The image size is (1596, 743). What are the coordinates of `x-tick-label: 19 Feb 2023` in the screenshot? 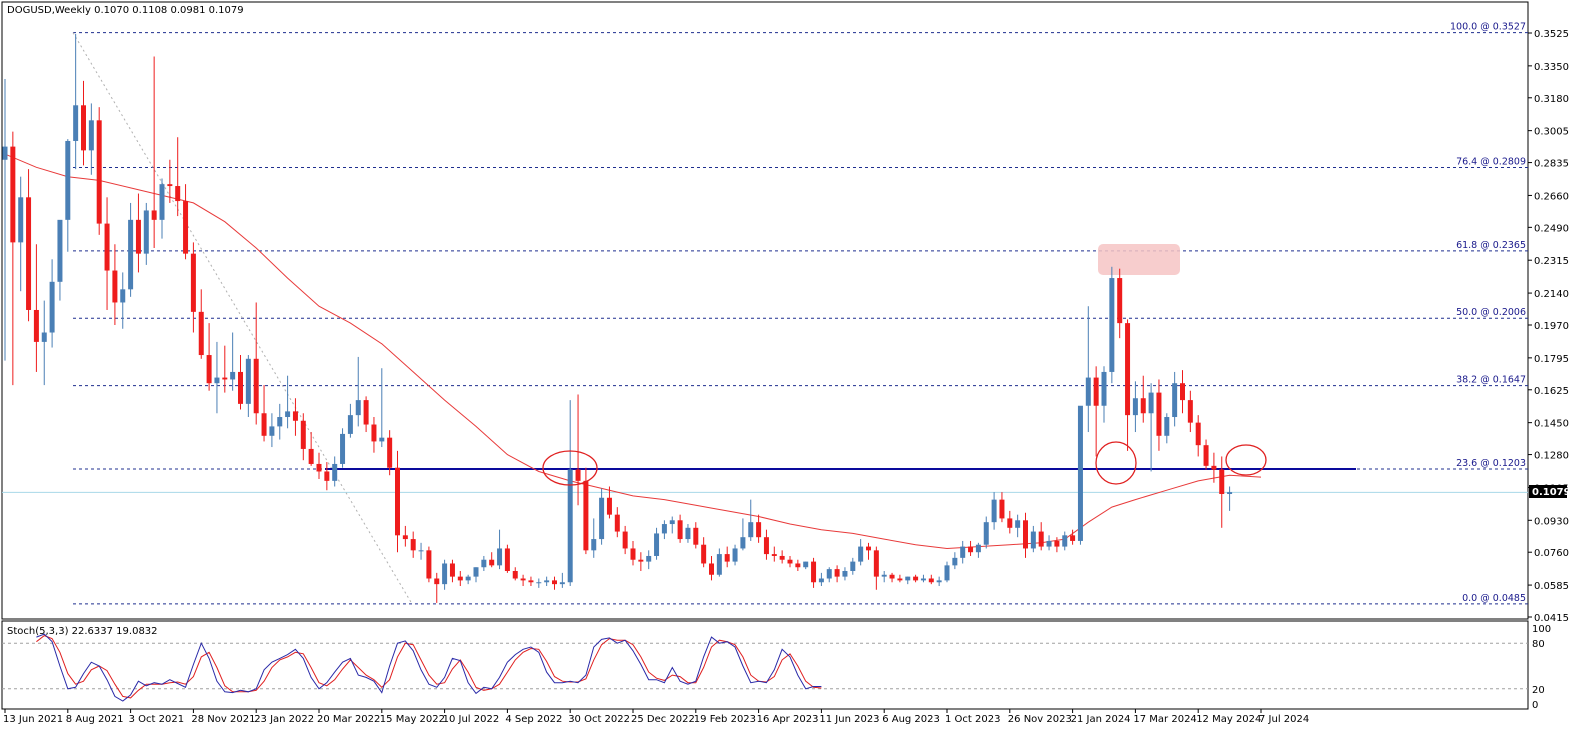 It's located at (725, 719).